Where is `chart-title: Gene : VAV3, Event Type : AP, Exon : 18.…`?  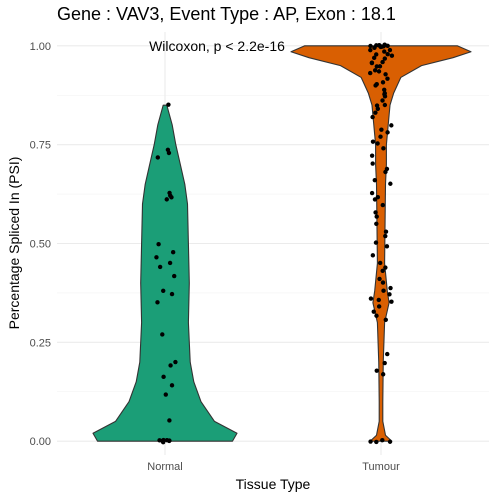 chart-title: Gene : VAV3, Event Type : AP, Exon : 18.… is located at coordinates (226, 14).